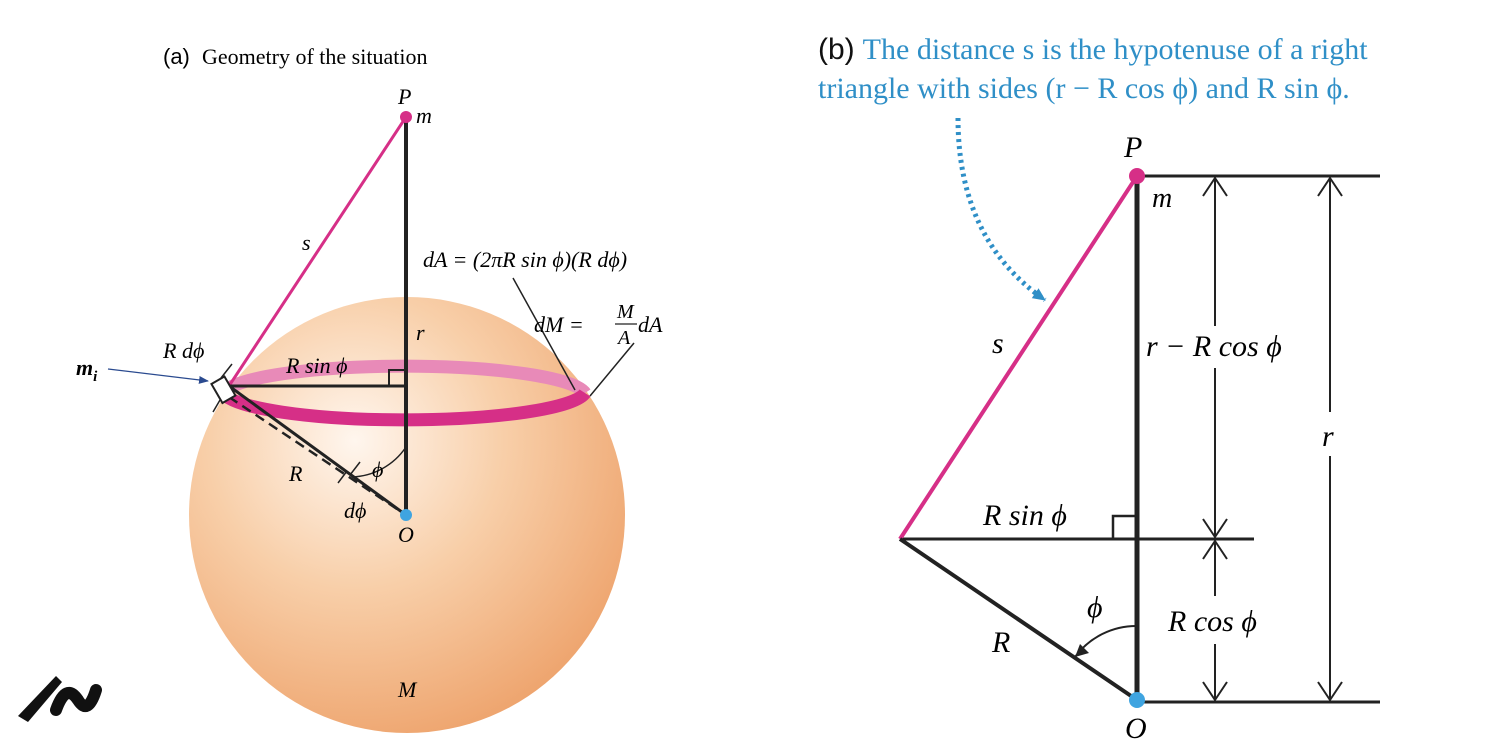 This screenshot has width=1488, height=755. Describe the element at coordinates (1018, 619) in the screenshot. I see `b-line-radius` at that location.